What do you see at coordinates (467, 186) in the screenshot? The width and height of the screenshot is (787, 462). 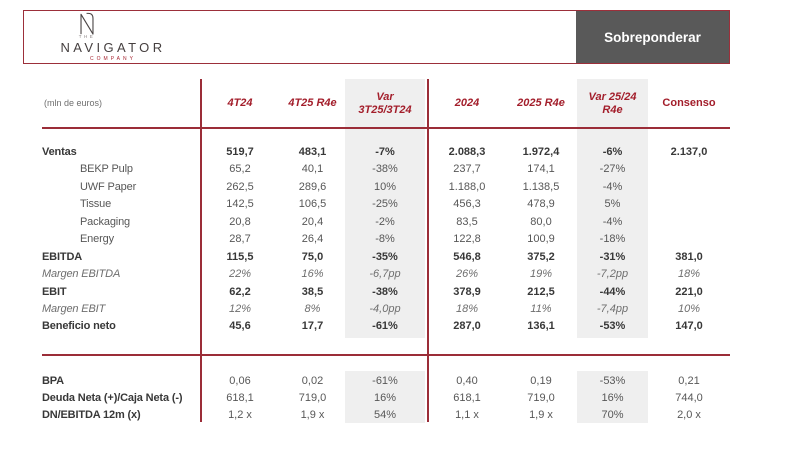 I see `value-cell: 1.188,0` at bounding box center [467, 186].